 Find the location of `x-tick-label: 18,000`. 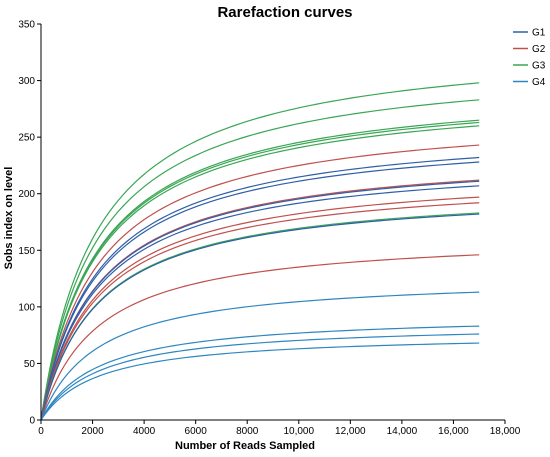

x-tick-label: 18,000 is located at coordinates (505, 431).